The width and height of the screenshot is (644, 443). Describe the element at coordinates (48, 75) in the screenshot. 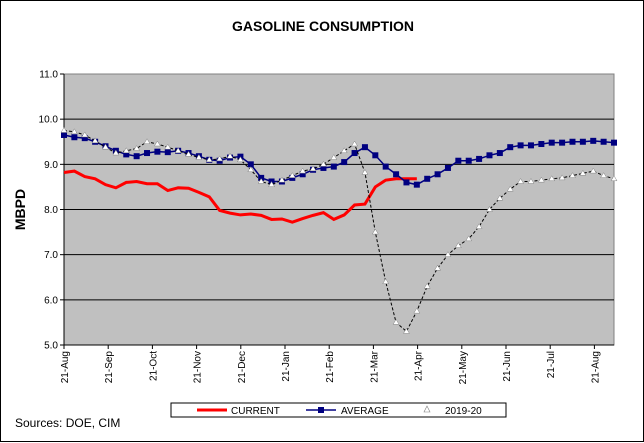

I see `y-tick-label: 11.0` at that location.